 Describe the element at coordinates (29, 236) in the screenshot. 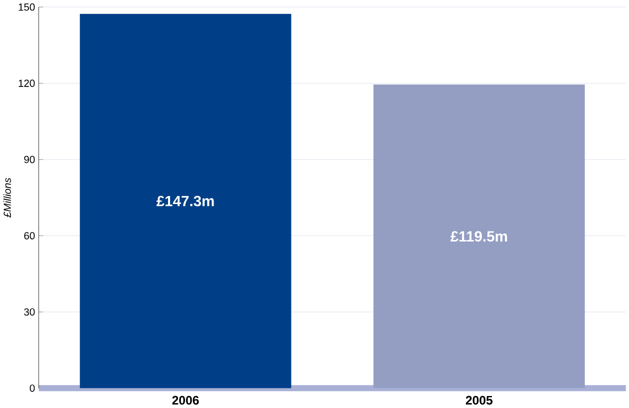

I see `y-tick-label: 60` at that location.